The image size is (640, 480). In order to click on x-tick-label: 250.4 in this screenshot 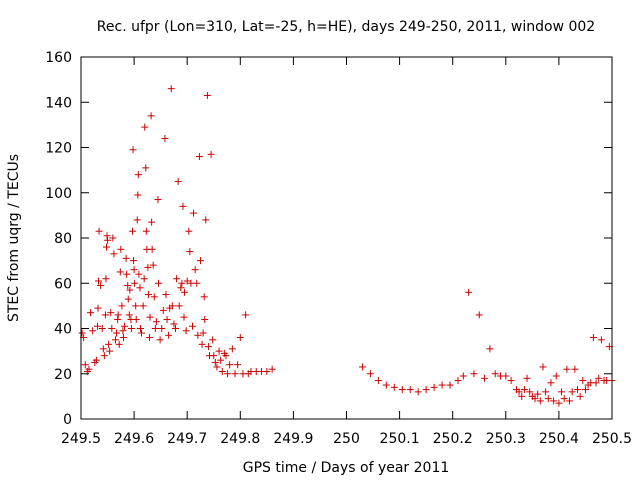, I will do `click(559, 439)`.